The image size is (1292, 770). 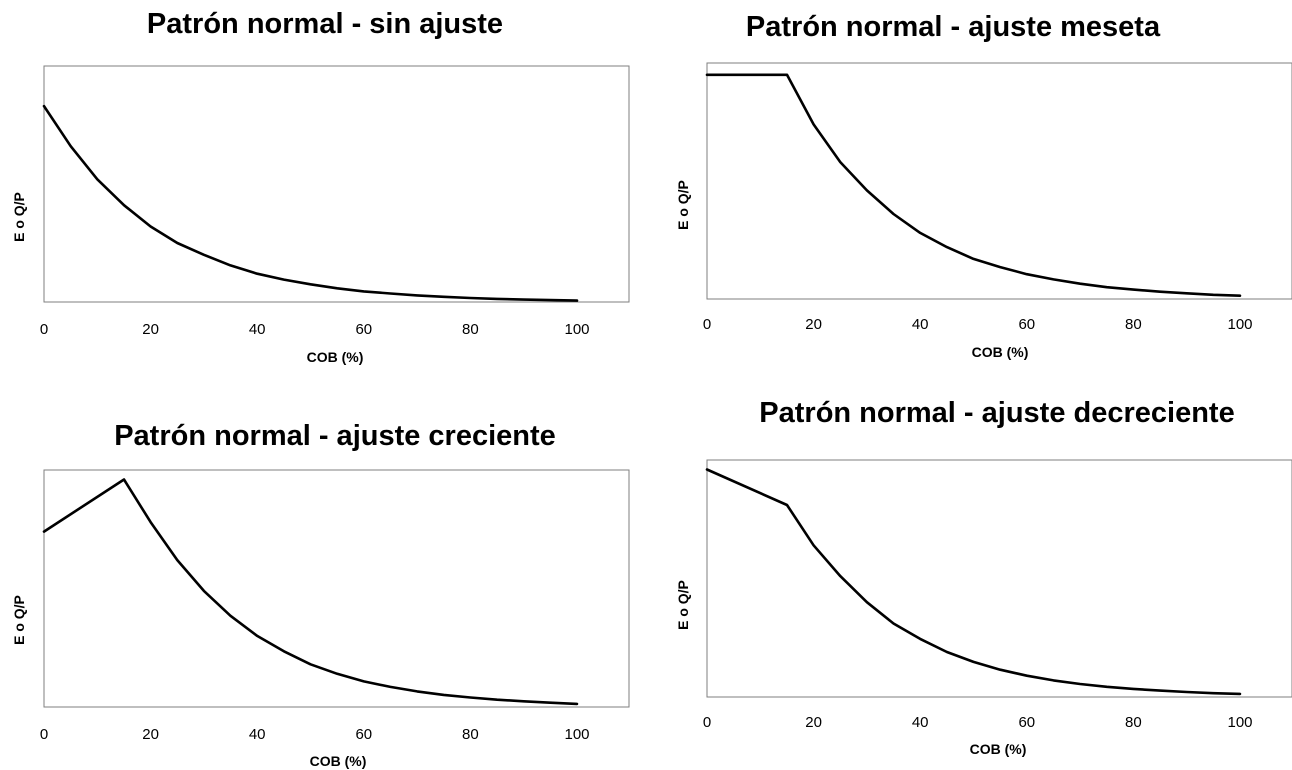 I want to click on chart-title: Patrón normal - ajuste meseta, so click(x=953, y=27).